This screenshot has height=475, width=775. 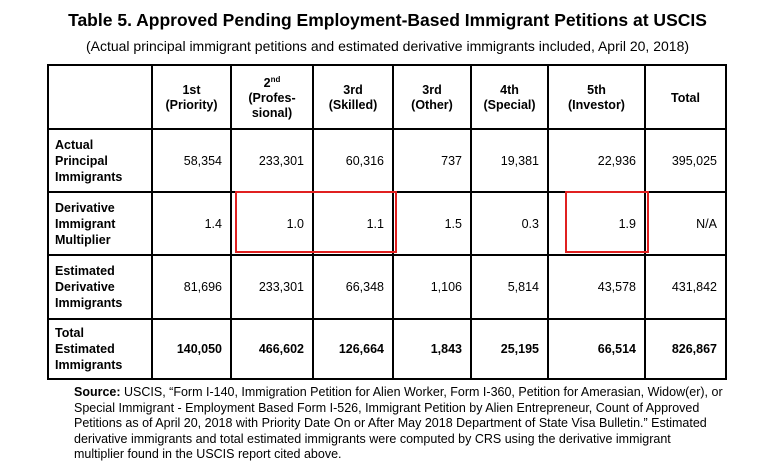 What do you see at coordinates (353, 97) in the screenshot?
I see `header-3rd-skilled: 3rd (Skilled)` at bounding box center [353, 97].